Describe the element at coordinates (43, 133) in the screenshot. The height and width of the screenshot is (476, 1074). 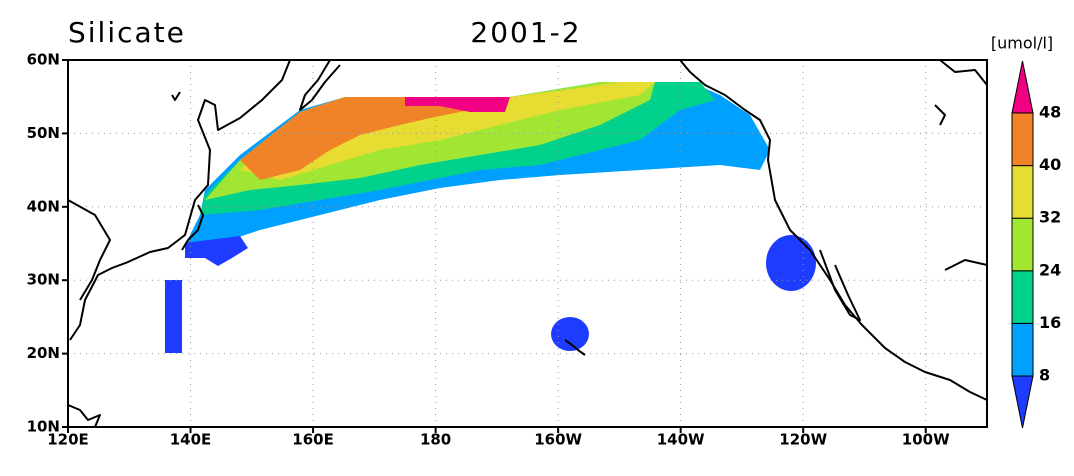
I see `y-tick-label: 50N` at that location.